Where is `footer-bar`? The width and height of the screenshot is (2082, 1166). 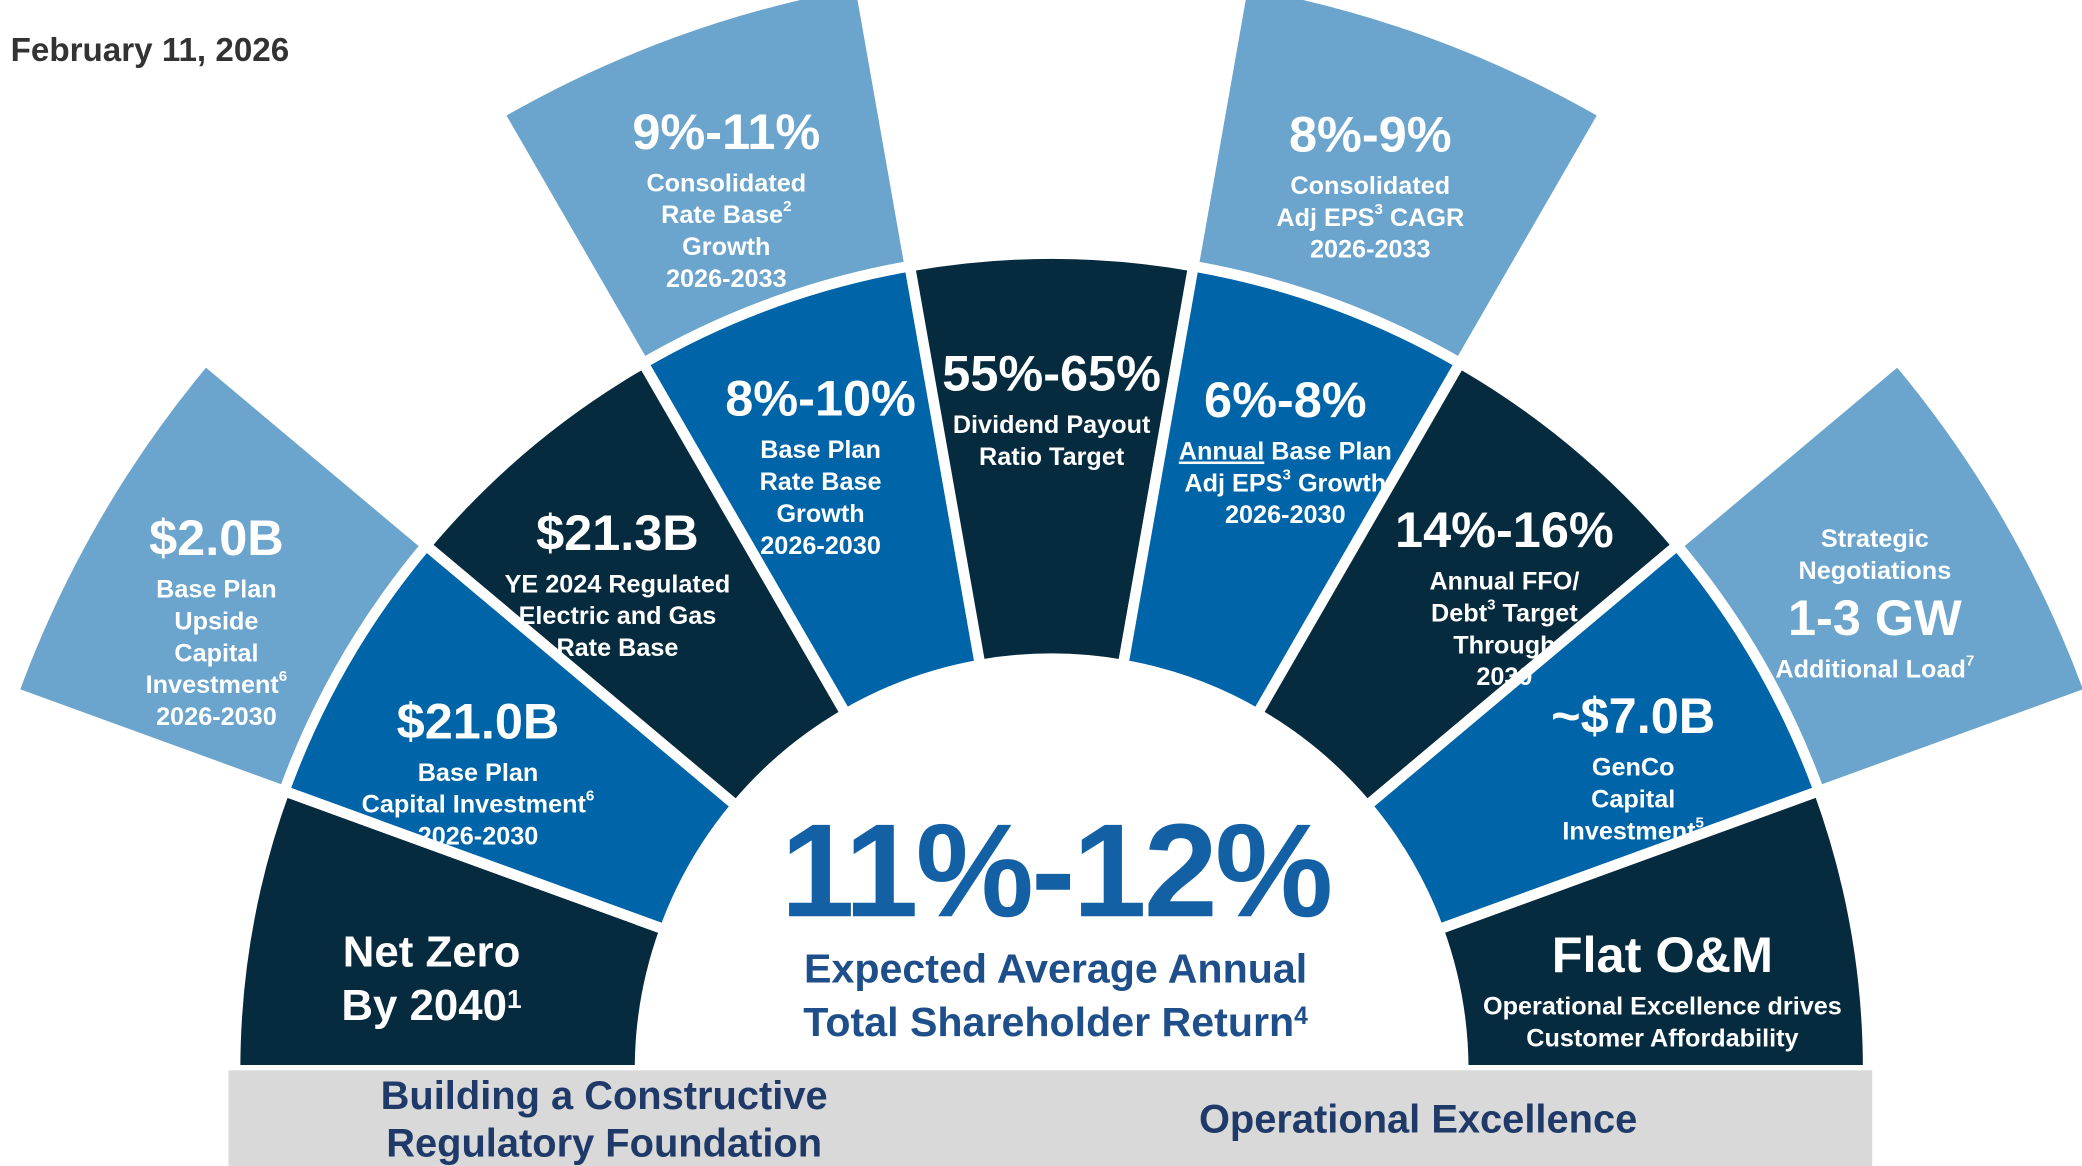
footer-bar is located at coordinates (1050, 1118).